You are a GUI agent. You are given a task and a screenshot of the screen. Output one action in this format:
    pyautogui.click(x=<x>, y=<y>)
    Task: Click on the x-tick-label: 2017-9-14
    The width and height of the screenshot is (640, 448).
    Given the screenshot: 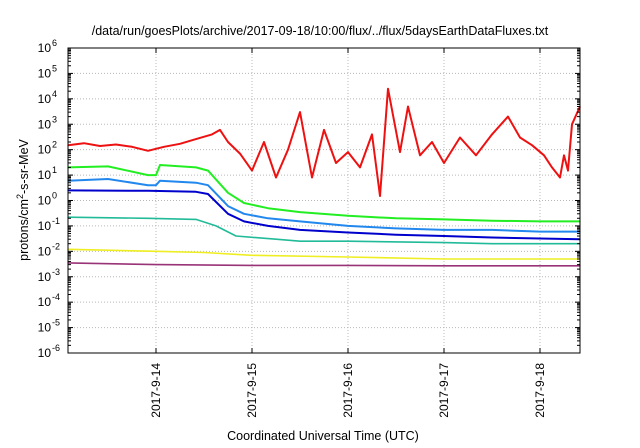 What is the action you would take?
    pyautogui.click(x=156, y=390)
    